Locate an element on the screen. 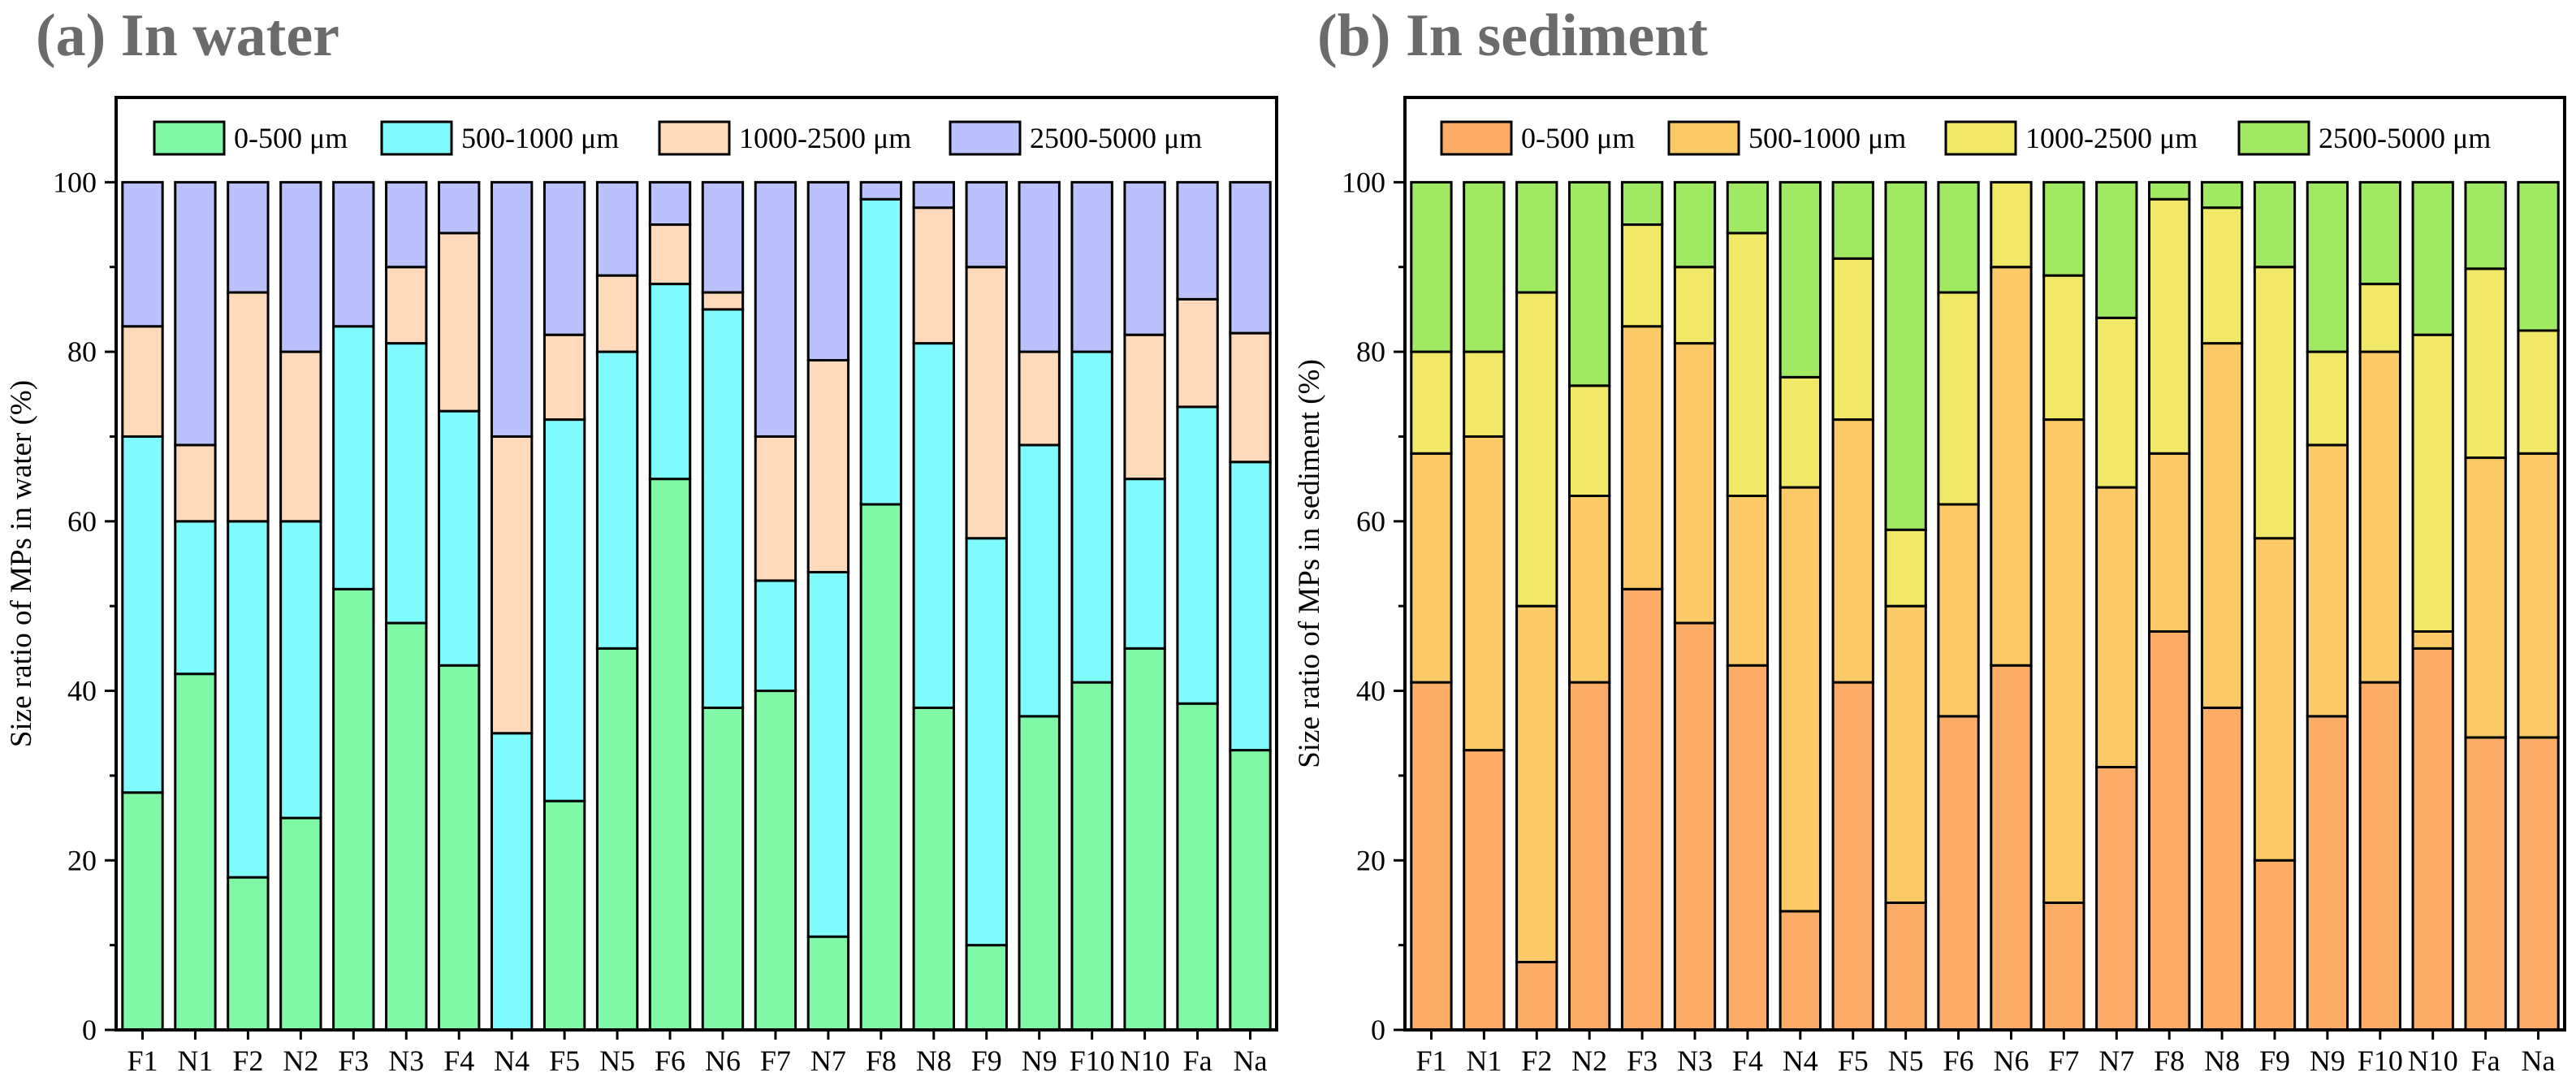 The width and height of the screenshot is (2576, 1077). x-tick-label: F9 is located at coordinates (2275, 1061).